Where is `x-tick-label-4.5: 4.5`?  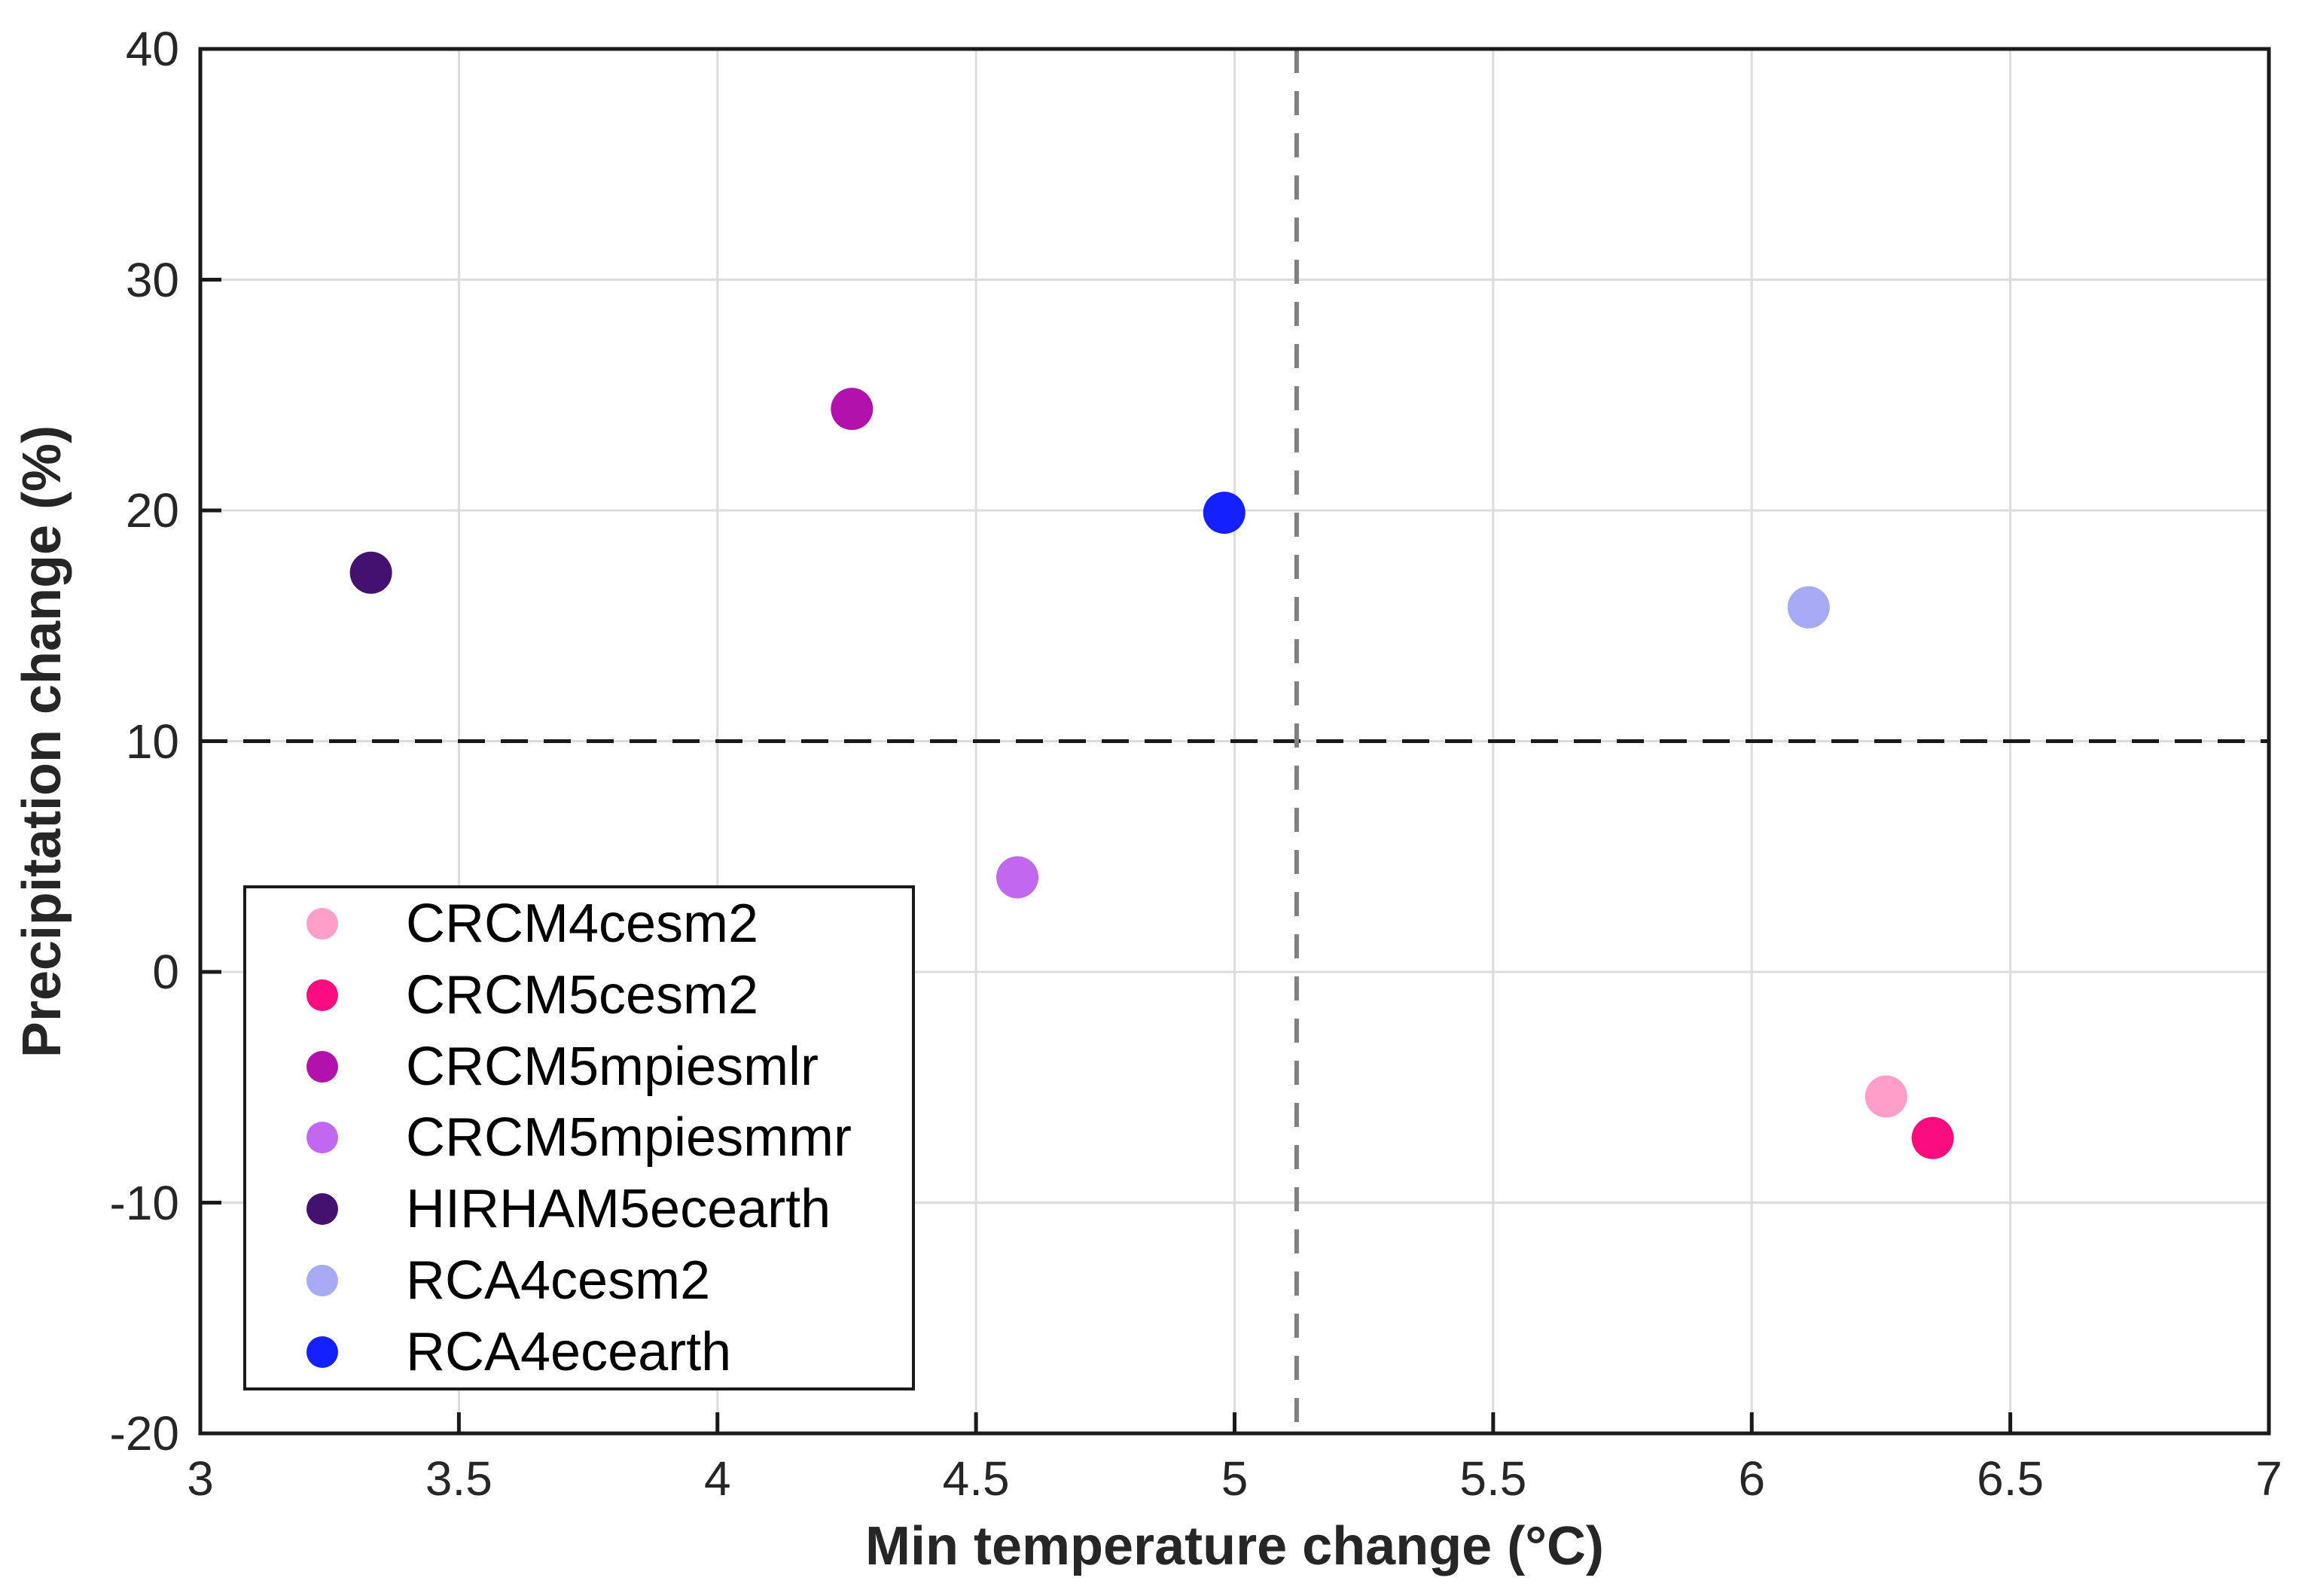 x-tick-label-4.5: 4.5 is located at coordinates (976, 1478).